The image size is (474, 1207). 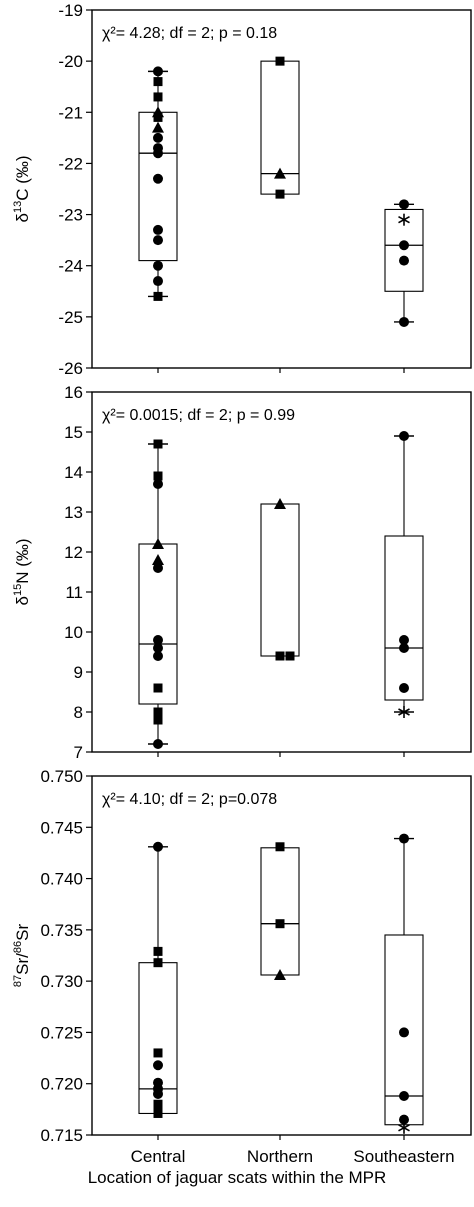 I want to click on y-tick-label: -24, so click(x=70, y=266).